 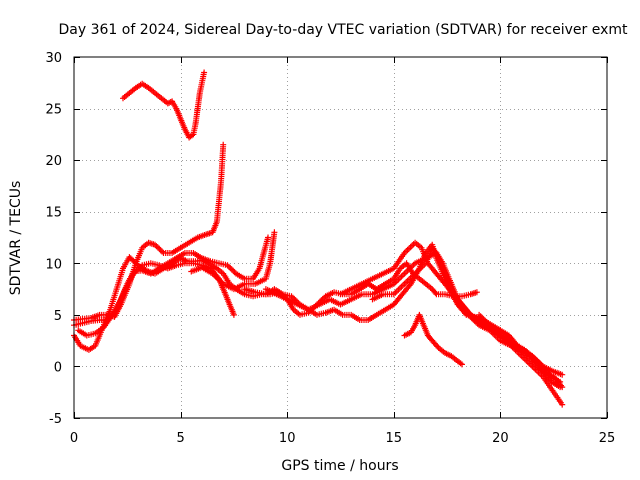 I want to click on x-tick-label: 10, so click(x=287, y=438).